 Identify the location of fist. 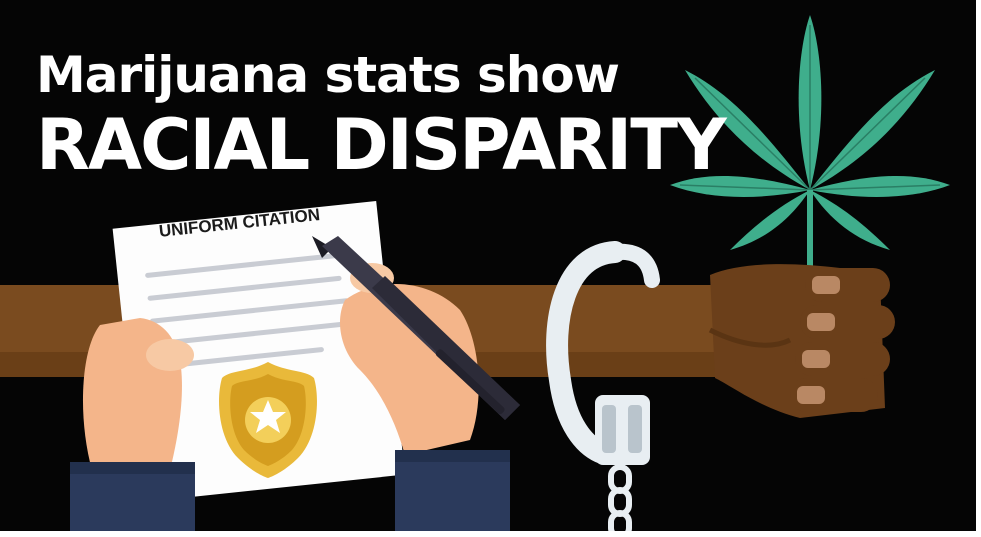
(801, 341).